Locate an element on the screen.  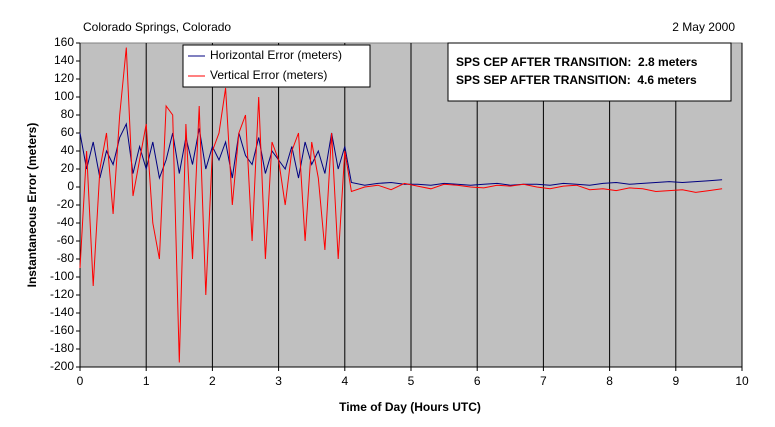
x-tick-label: 1 is located at coordinates (146, 381).